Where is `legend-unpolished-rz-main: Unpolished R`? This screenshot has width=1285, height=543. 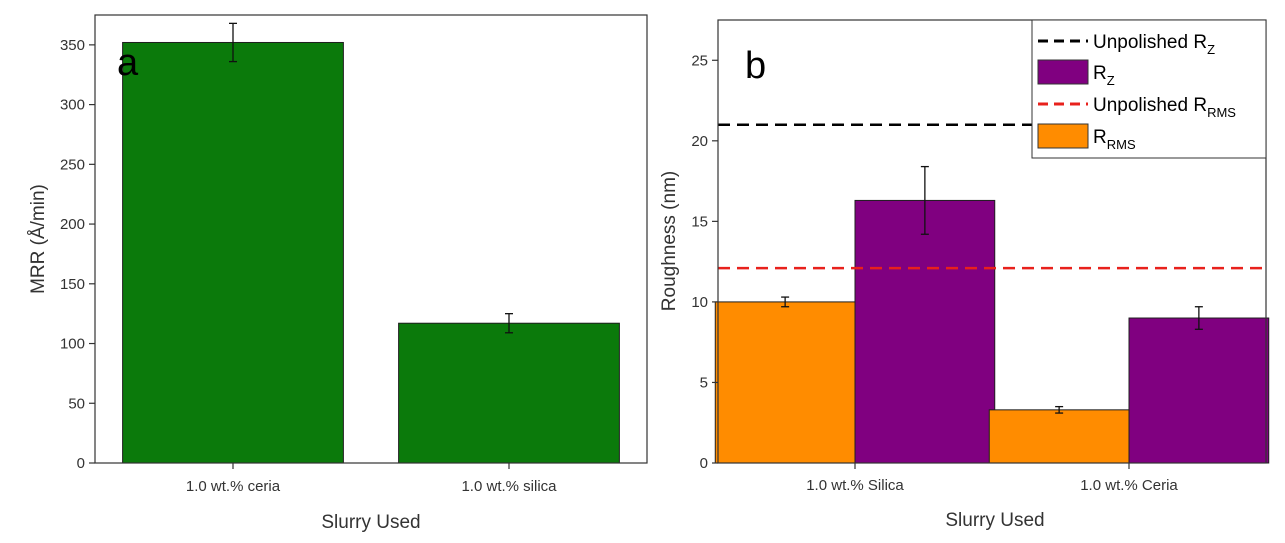 legend-unpolished-rz-main: Unpolished R is located at coordinates (1150, 42).